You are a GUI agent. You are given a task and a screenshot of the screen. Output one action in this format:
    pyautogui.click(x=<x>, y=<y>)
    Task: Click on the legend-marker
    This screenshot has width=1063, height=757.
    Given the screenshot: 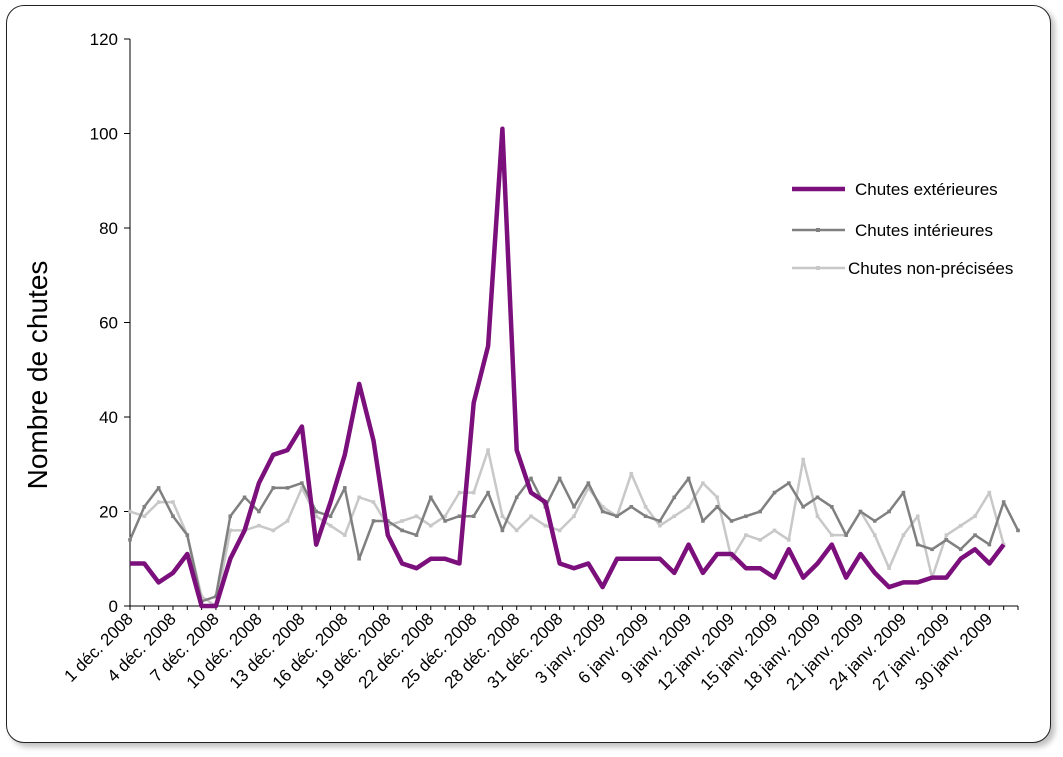 What is the action you would take?
    pyautogui.click(x=818, y=230)
    